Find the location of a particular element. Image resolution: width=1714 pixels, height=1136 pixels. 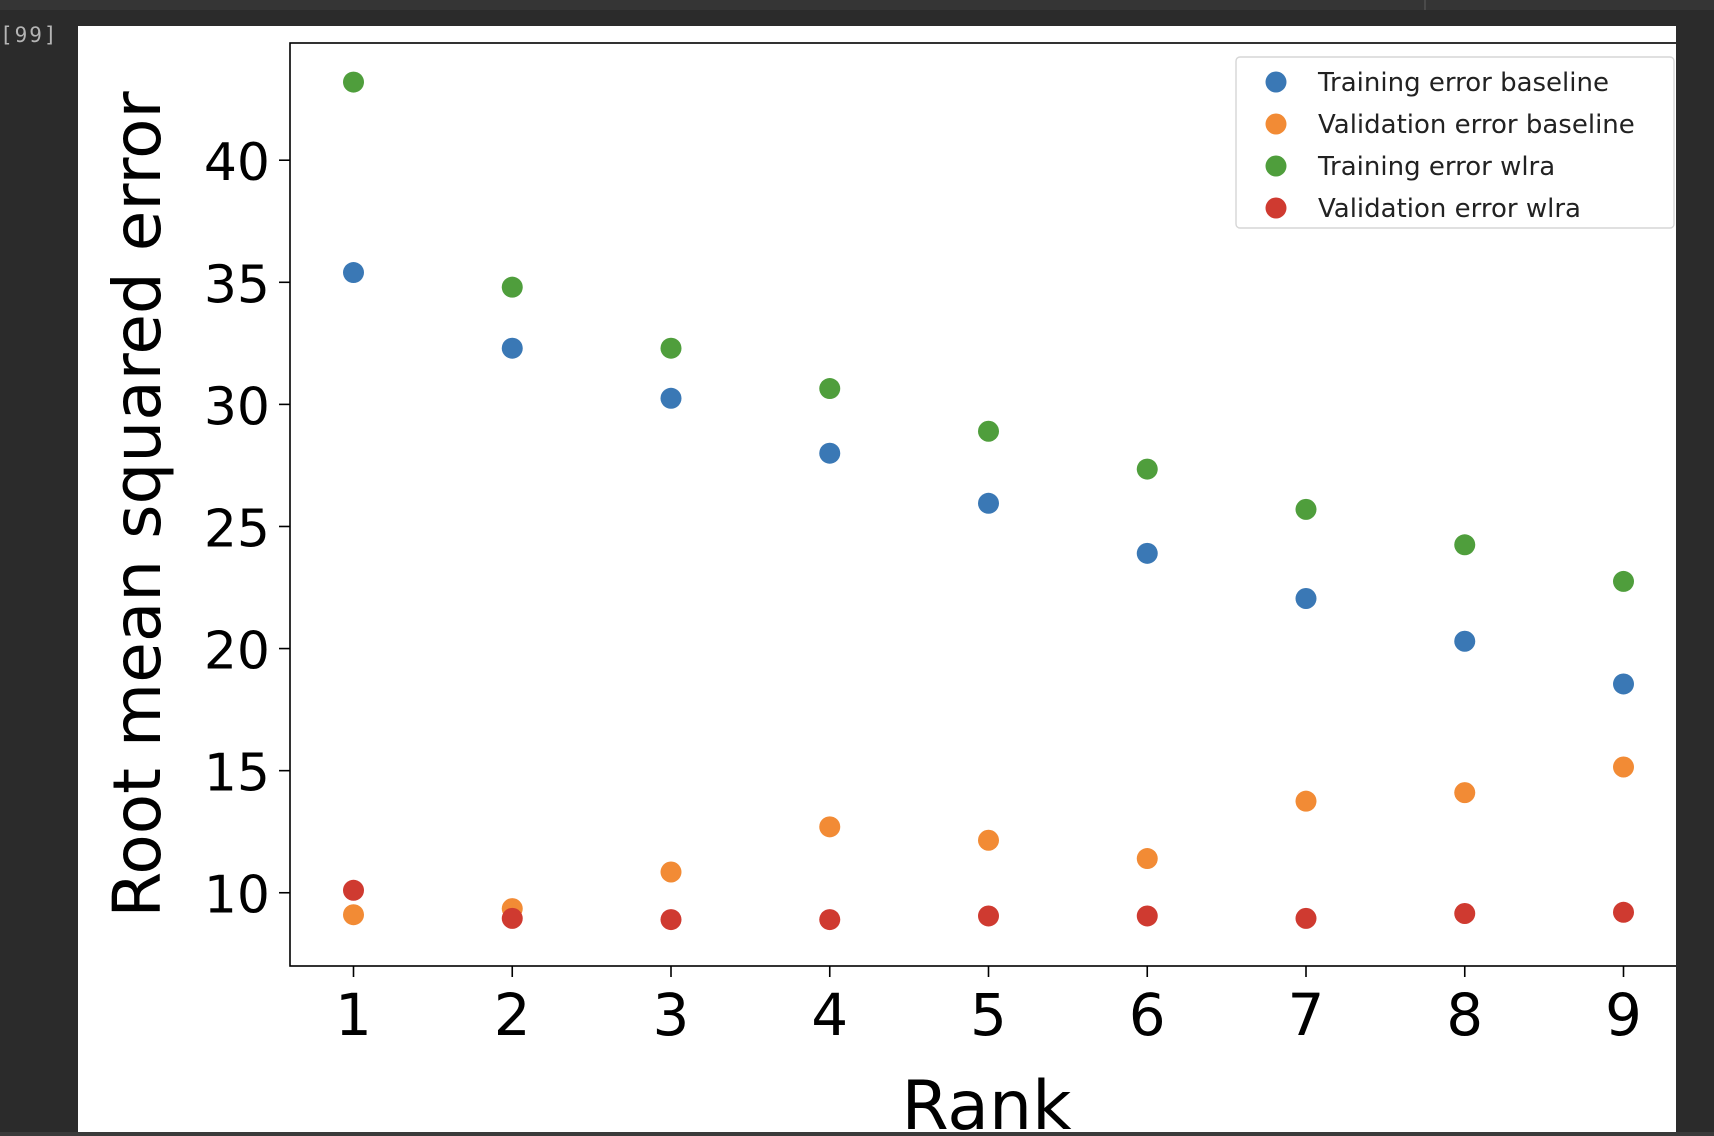

x-tick-label: 9 is located at coordinates (1623, 1015).